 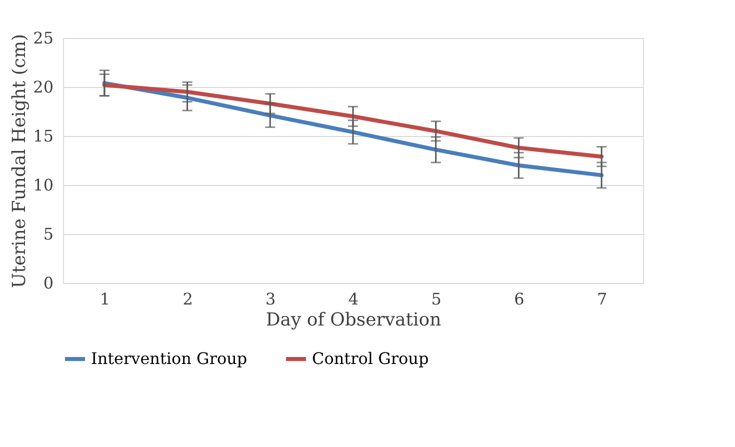 What do you see at coordinates (271, 299) in the screenshot?
I see `x-tick-label: 3` at bounding box center [271, 299].